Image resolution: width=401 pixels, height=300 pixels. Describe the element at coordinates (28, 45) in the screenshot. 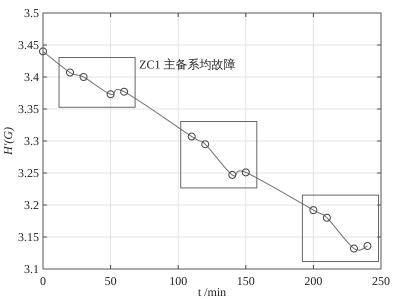

I see `y-tick-label: 3.45` at that location.